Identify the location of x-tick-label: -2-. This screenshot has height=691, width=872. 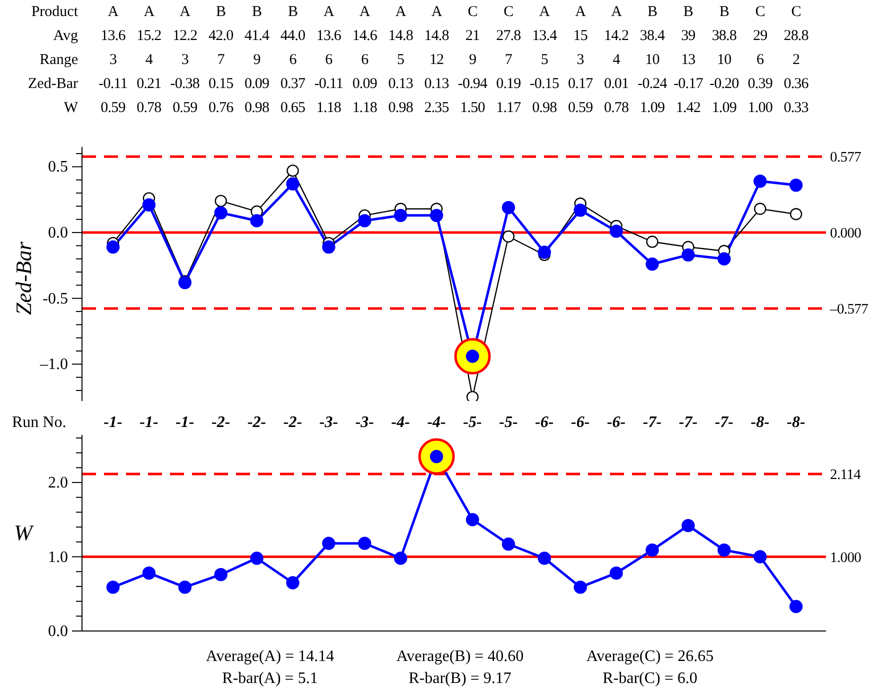
(292, 422).